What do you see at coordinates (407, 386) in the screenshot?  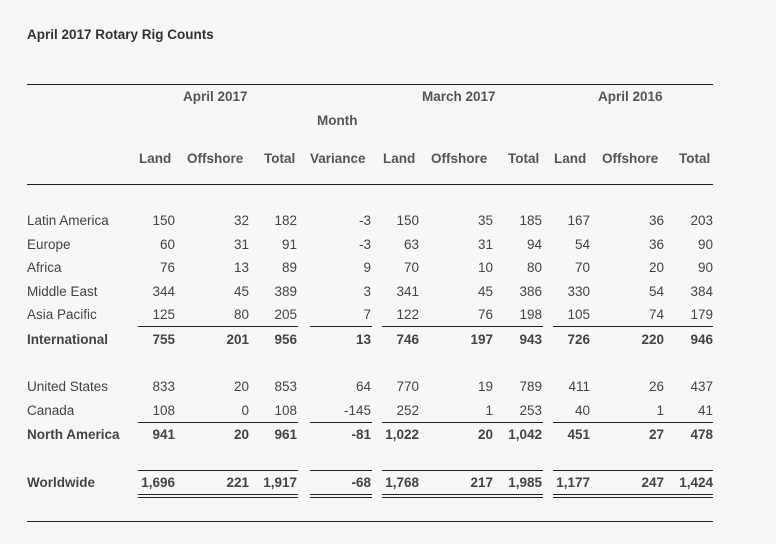 I see `table-cell: 770` at bounding box center [407, 386].